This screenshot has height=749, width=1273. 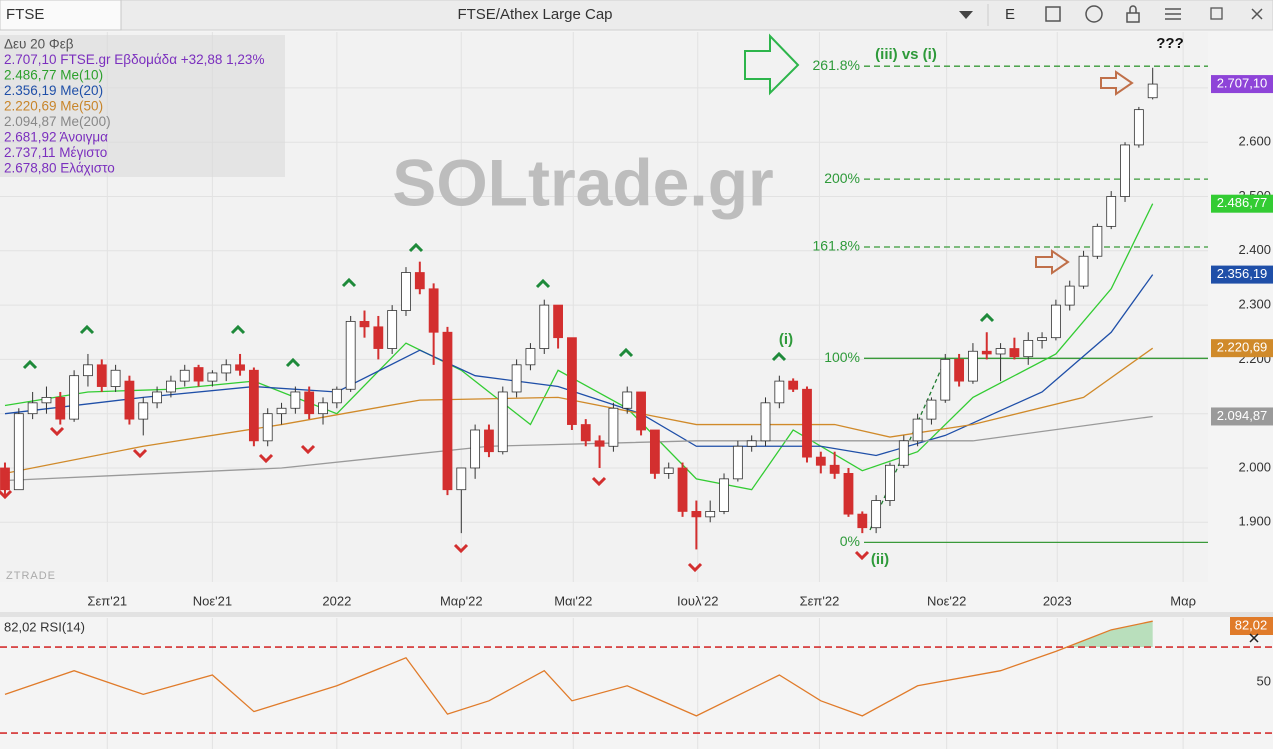 I want to click on close-panel, so click(x=1254, y=638).